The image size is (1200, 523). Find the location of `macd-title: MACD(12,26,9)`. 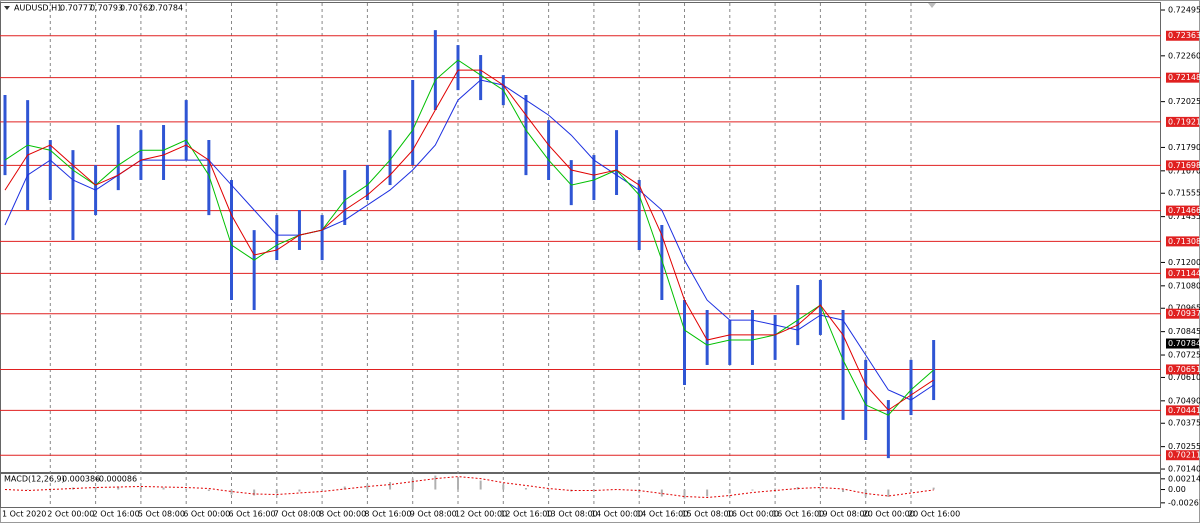

macd-title: MACD(12,26,9) is located at coordinates (34, 479).